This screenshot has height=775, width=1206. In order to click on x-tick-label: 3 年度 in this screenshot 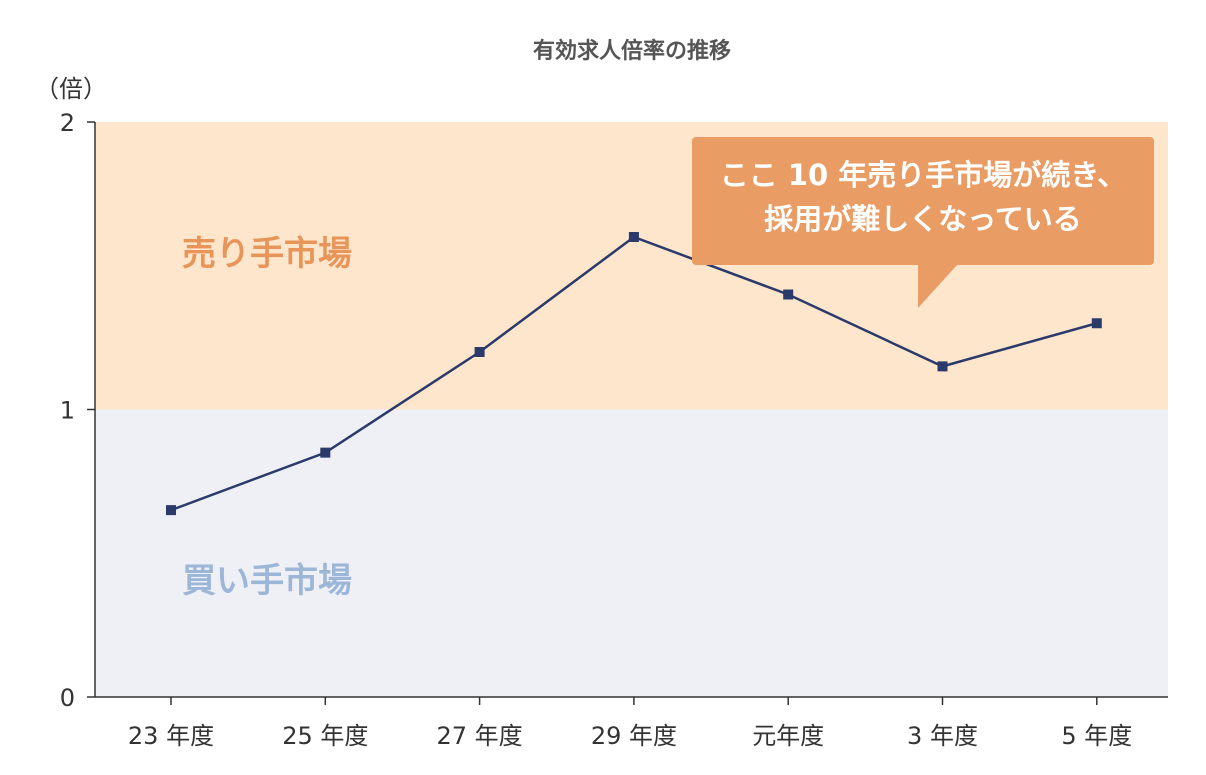, I will do `click(942, 736)`.